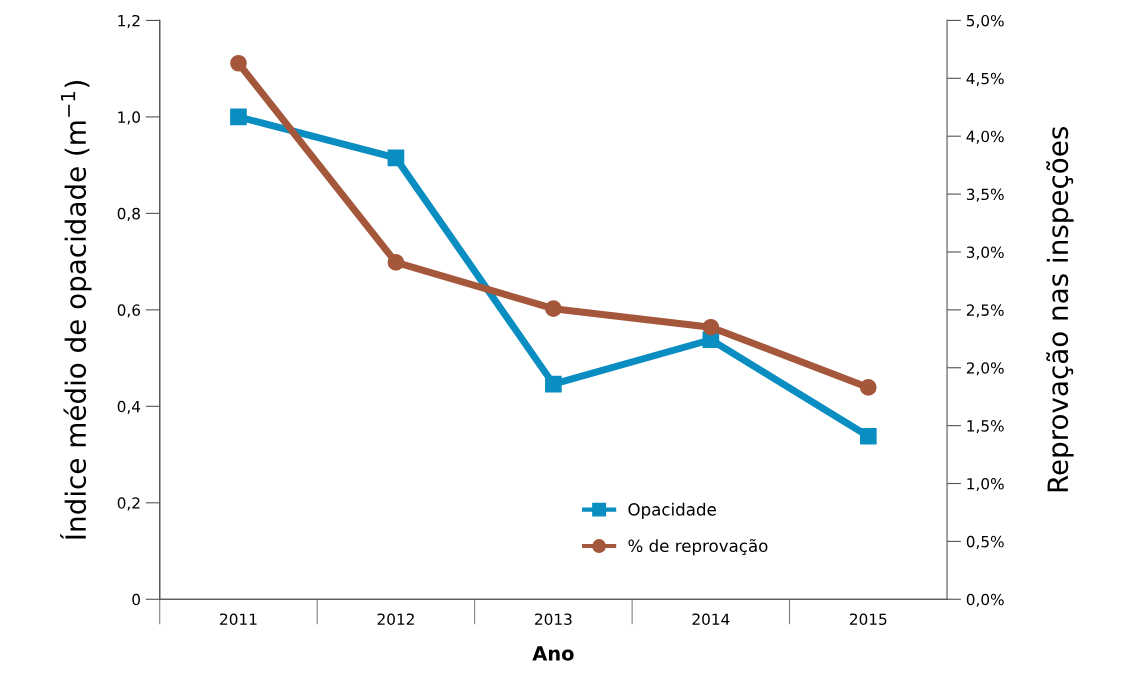  Describe the element at coordinates (985, 21) in the screenshot. I see `y2-tick-label: 5,0%` at that location.